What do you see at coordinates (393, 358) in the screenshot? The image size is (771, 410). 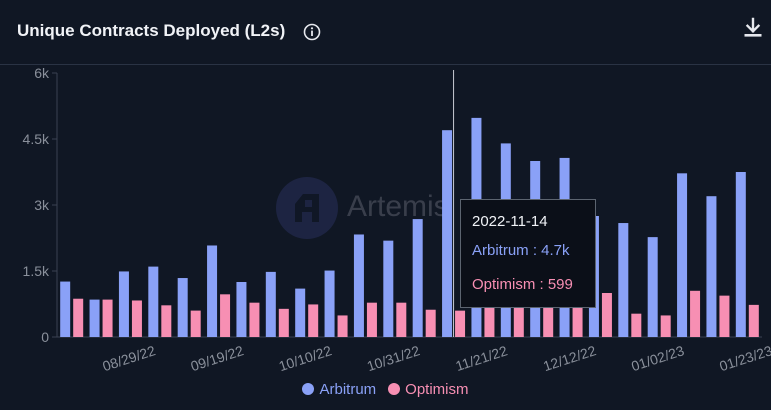 I see `x-tick-label: 10/31/22` at bounding box center [393, 358].